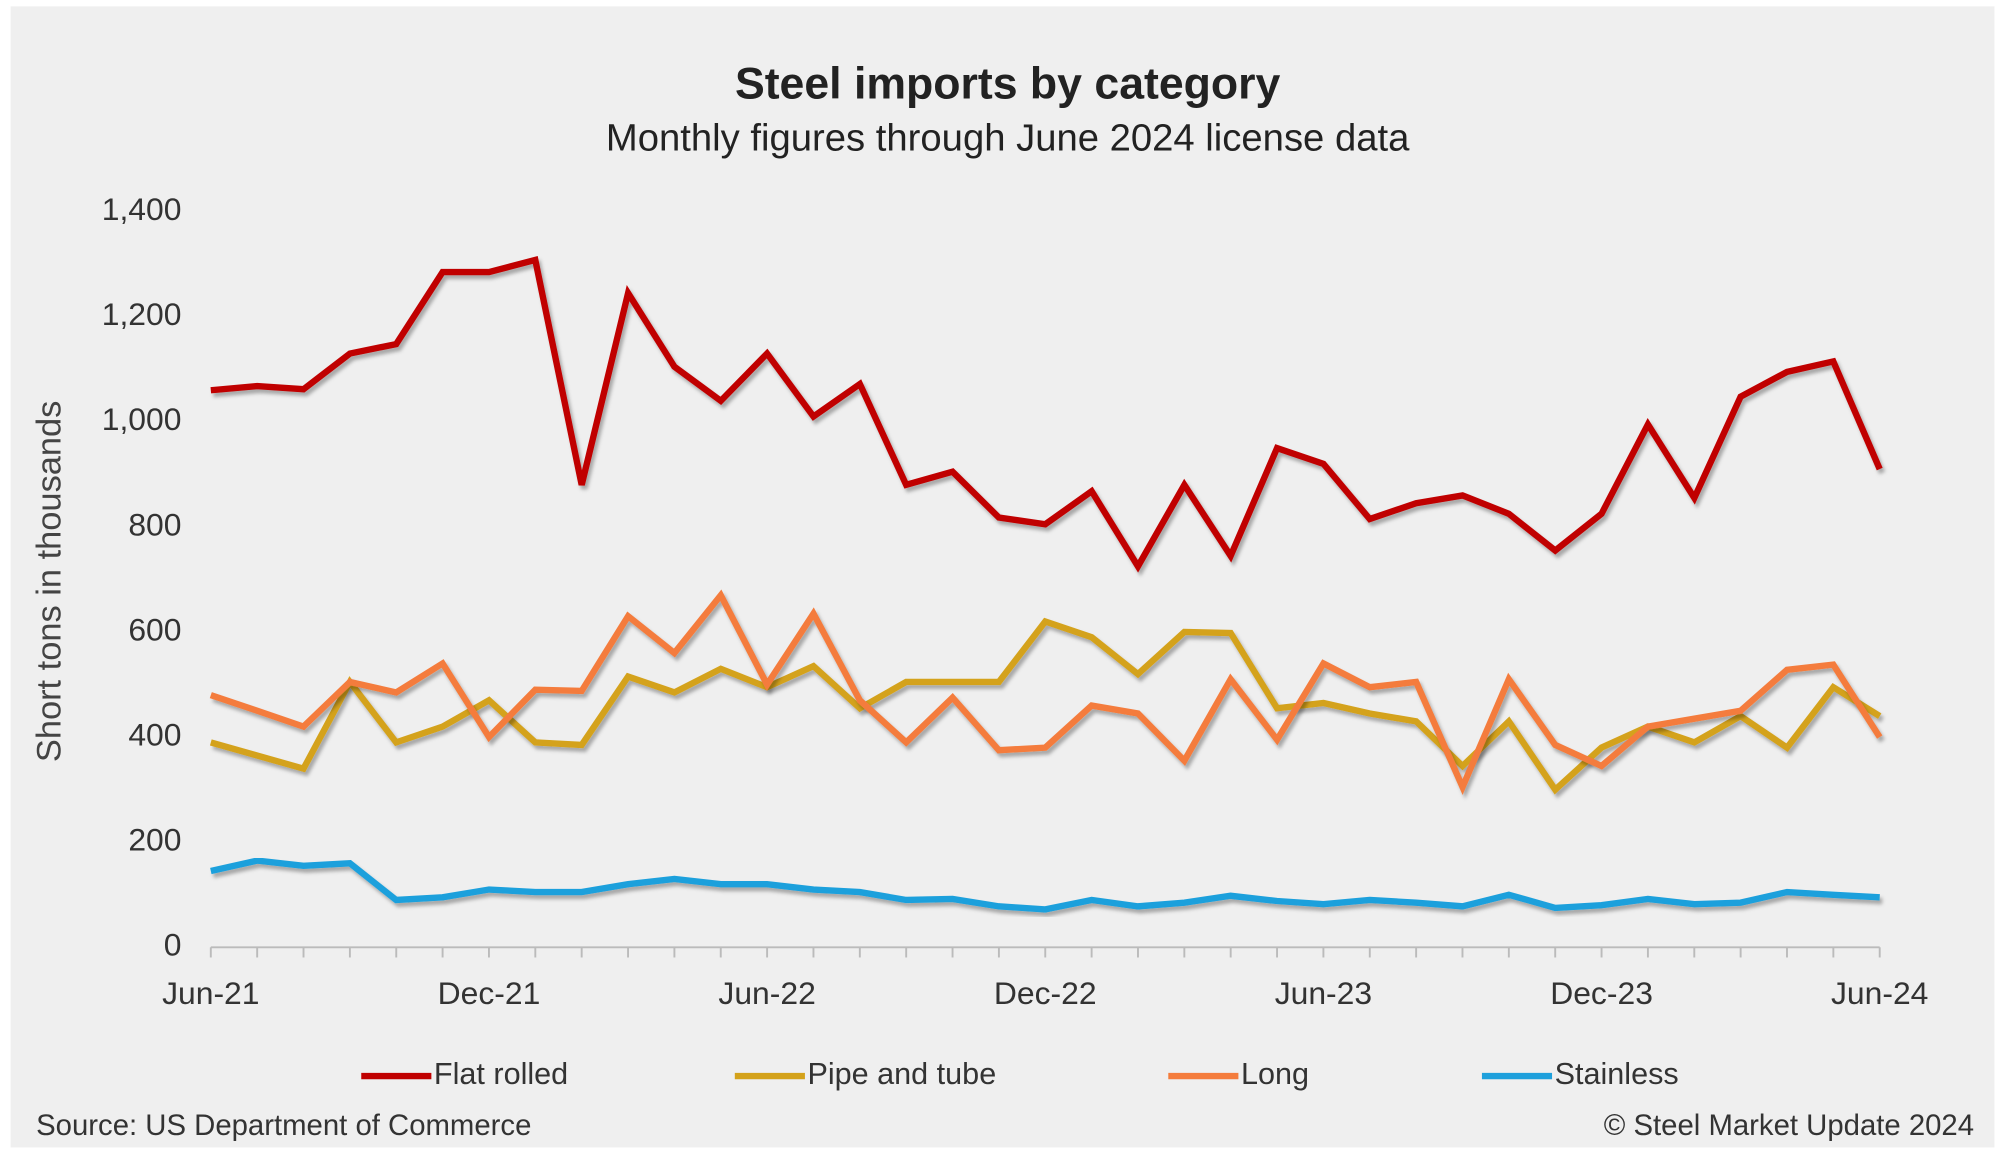  What do you see at coordinates (1008, 83) in the screenshot?
I see `chart-title: Steel imports by category` at bounding box center [1008, 83].